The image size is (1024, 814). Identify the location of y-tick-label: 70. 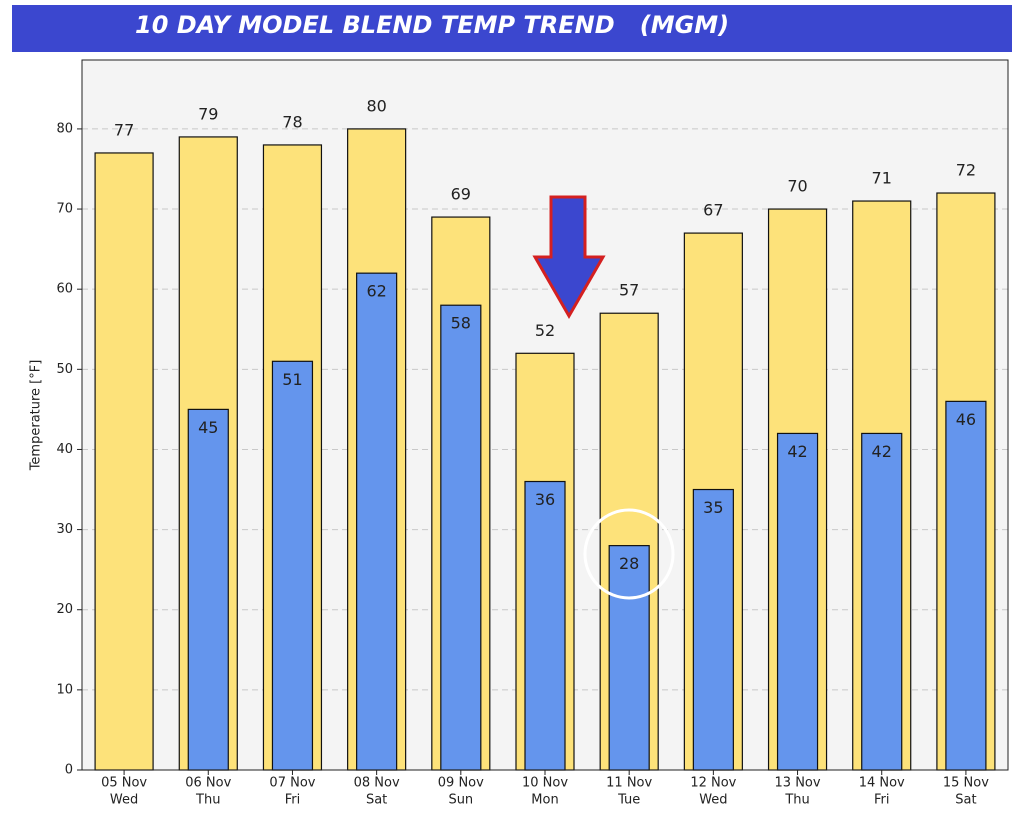
(64, 209).